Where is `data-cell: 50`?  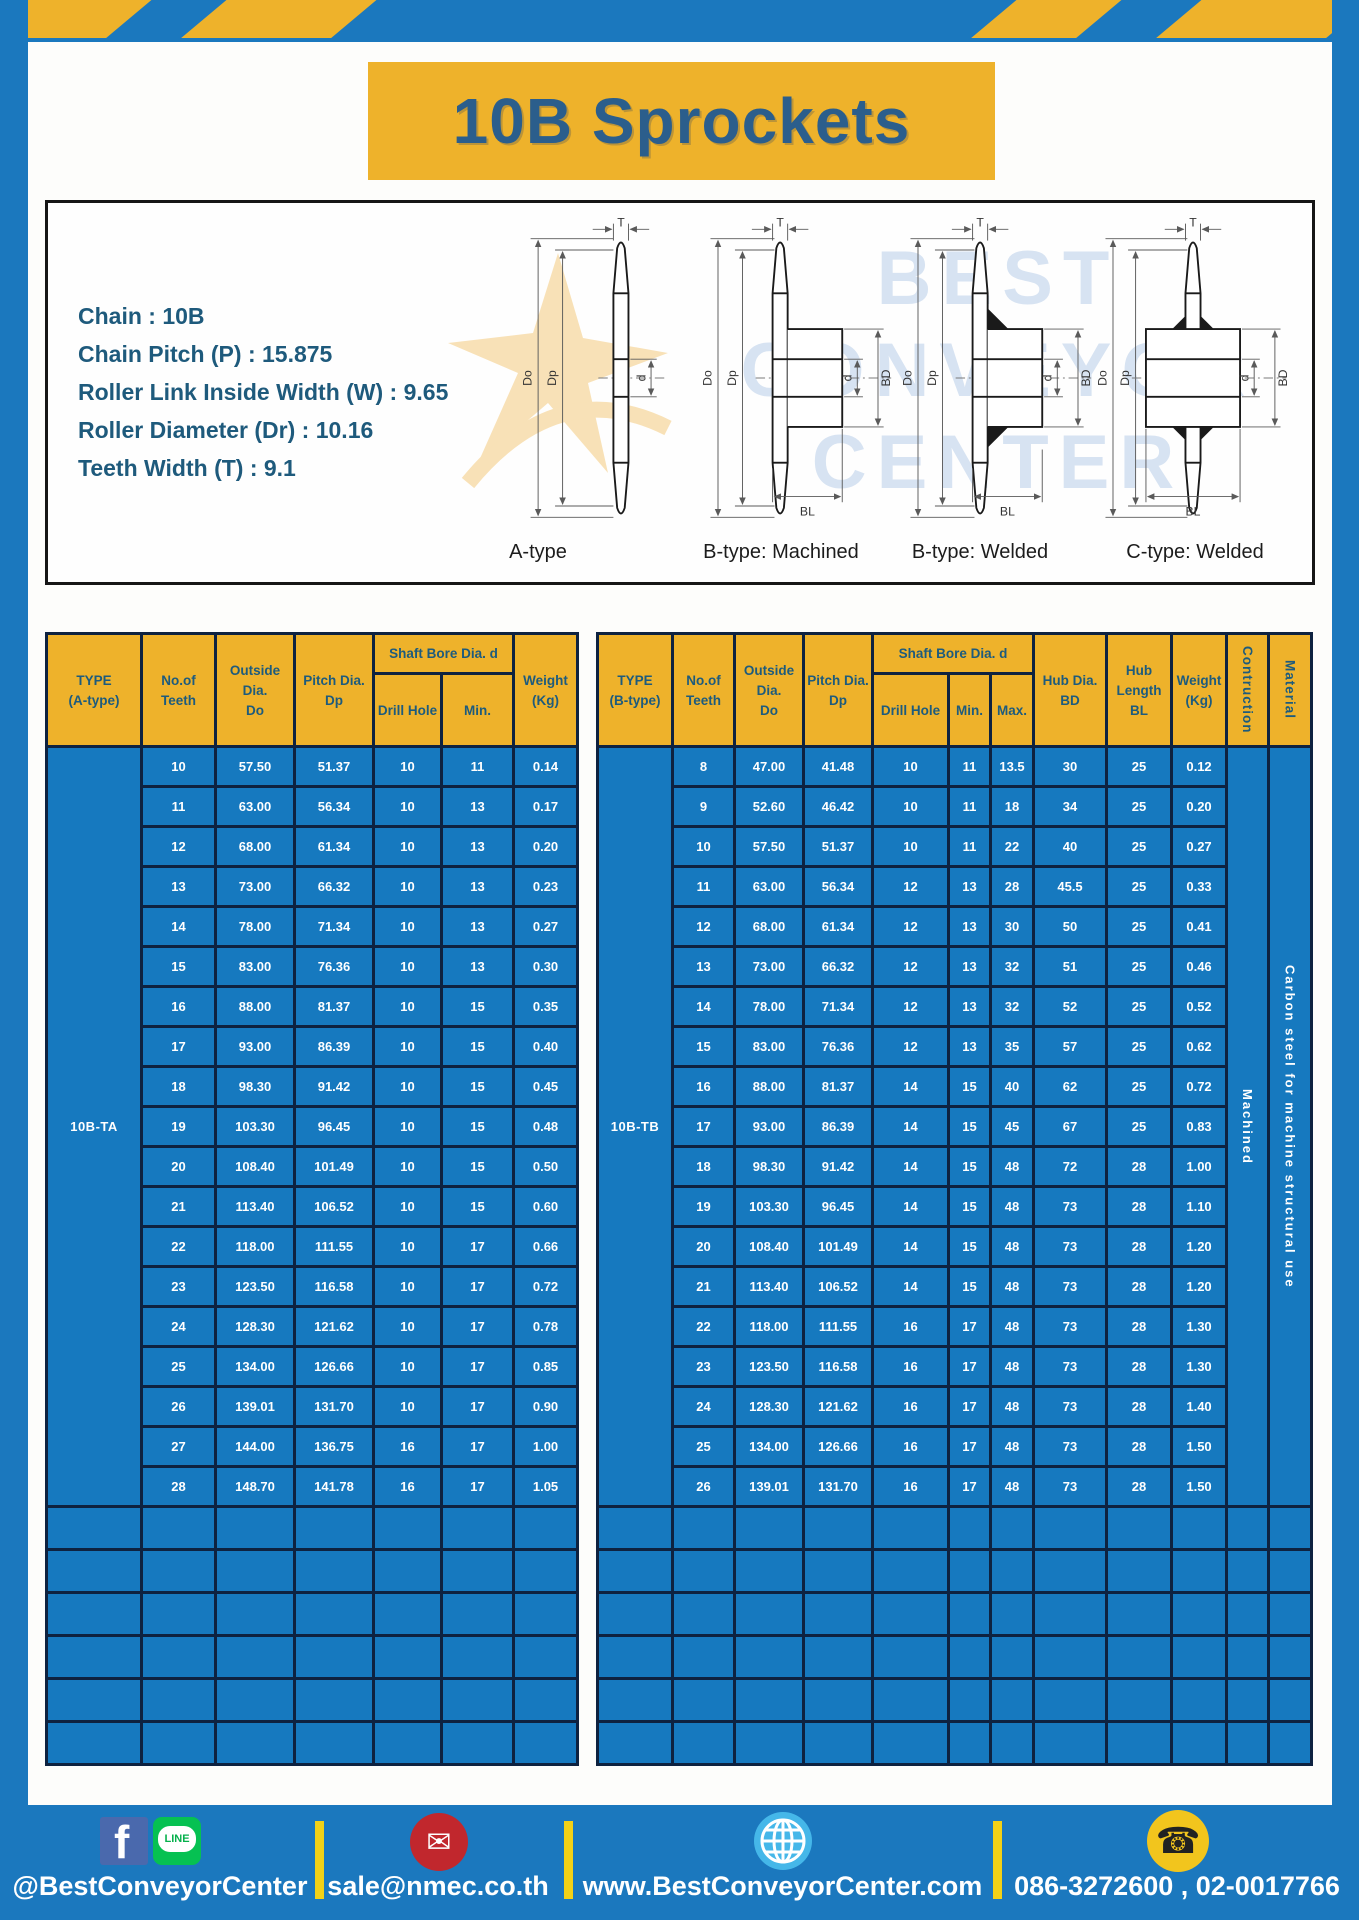 data-cell: 50 is located at coordinates (1070, 926).